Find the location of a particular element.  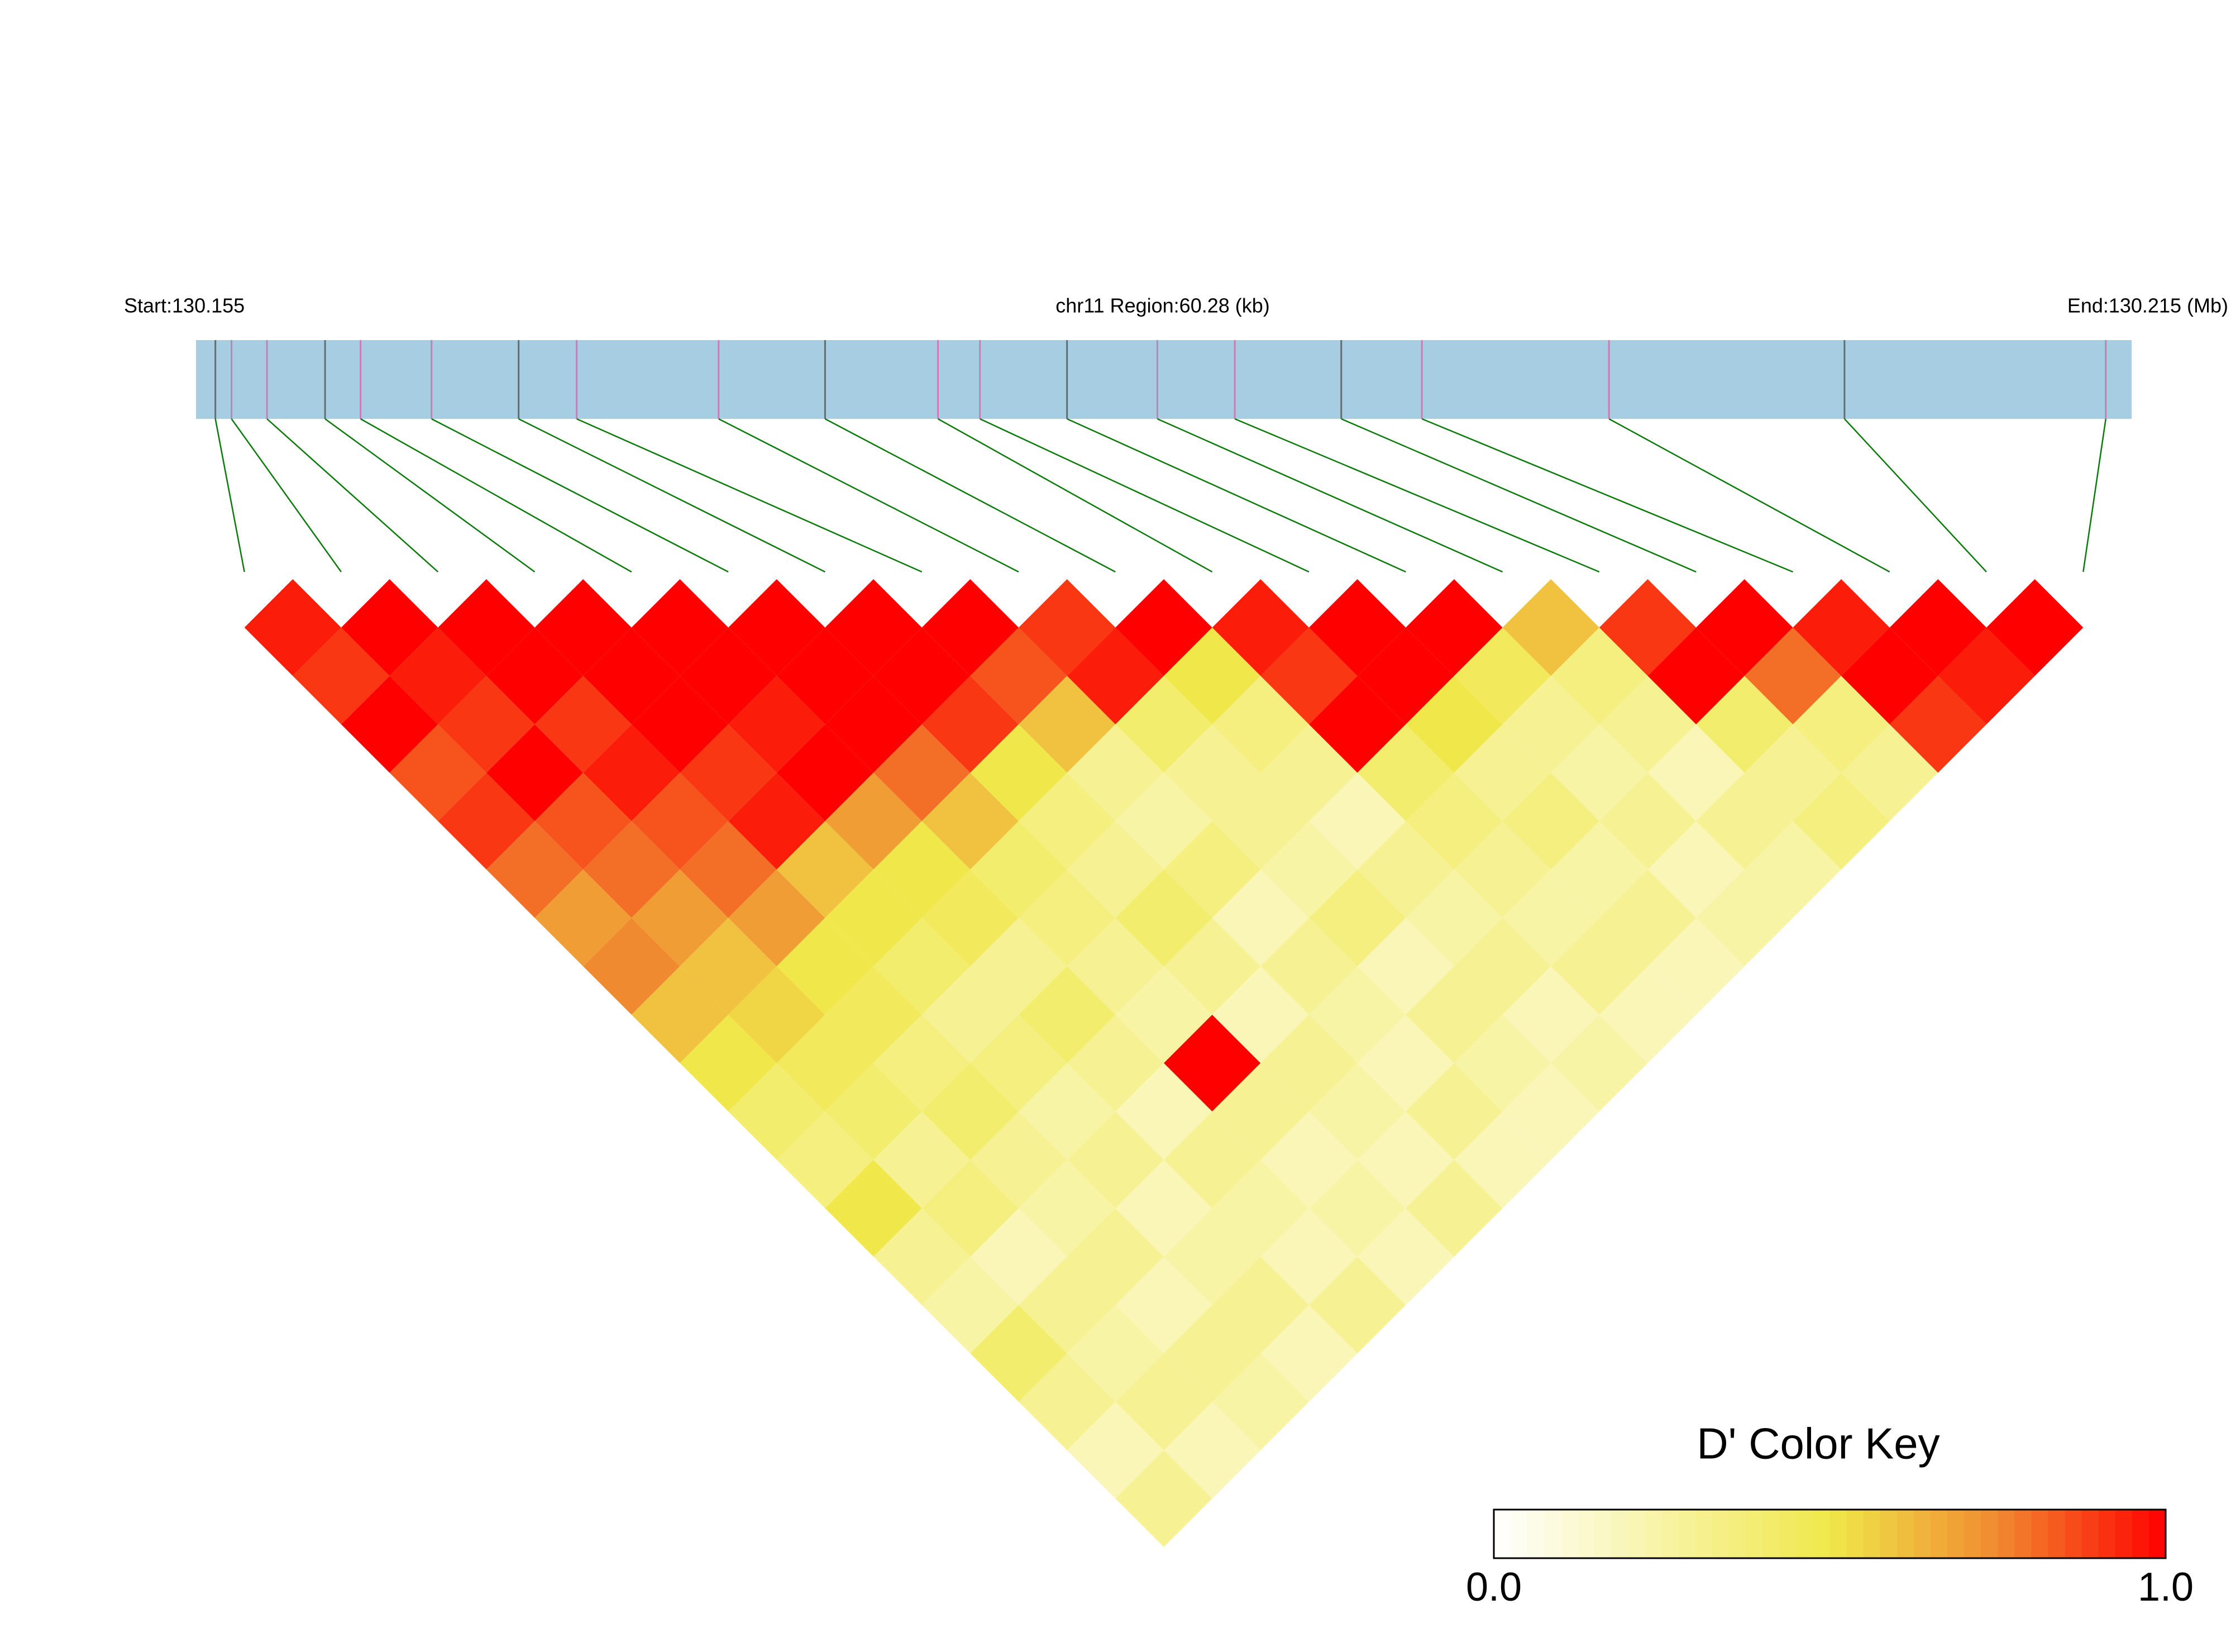

region-label: chr11 Region:60.28 (kb) is located at coordinates (1162, 305).